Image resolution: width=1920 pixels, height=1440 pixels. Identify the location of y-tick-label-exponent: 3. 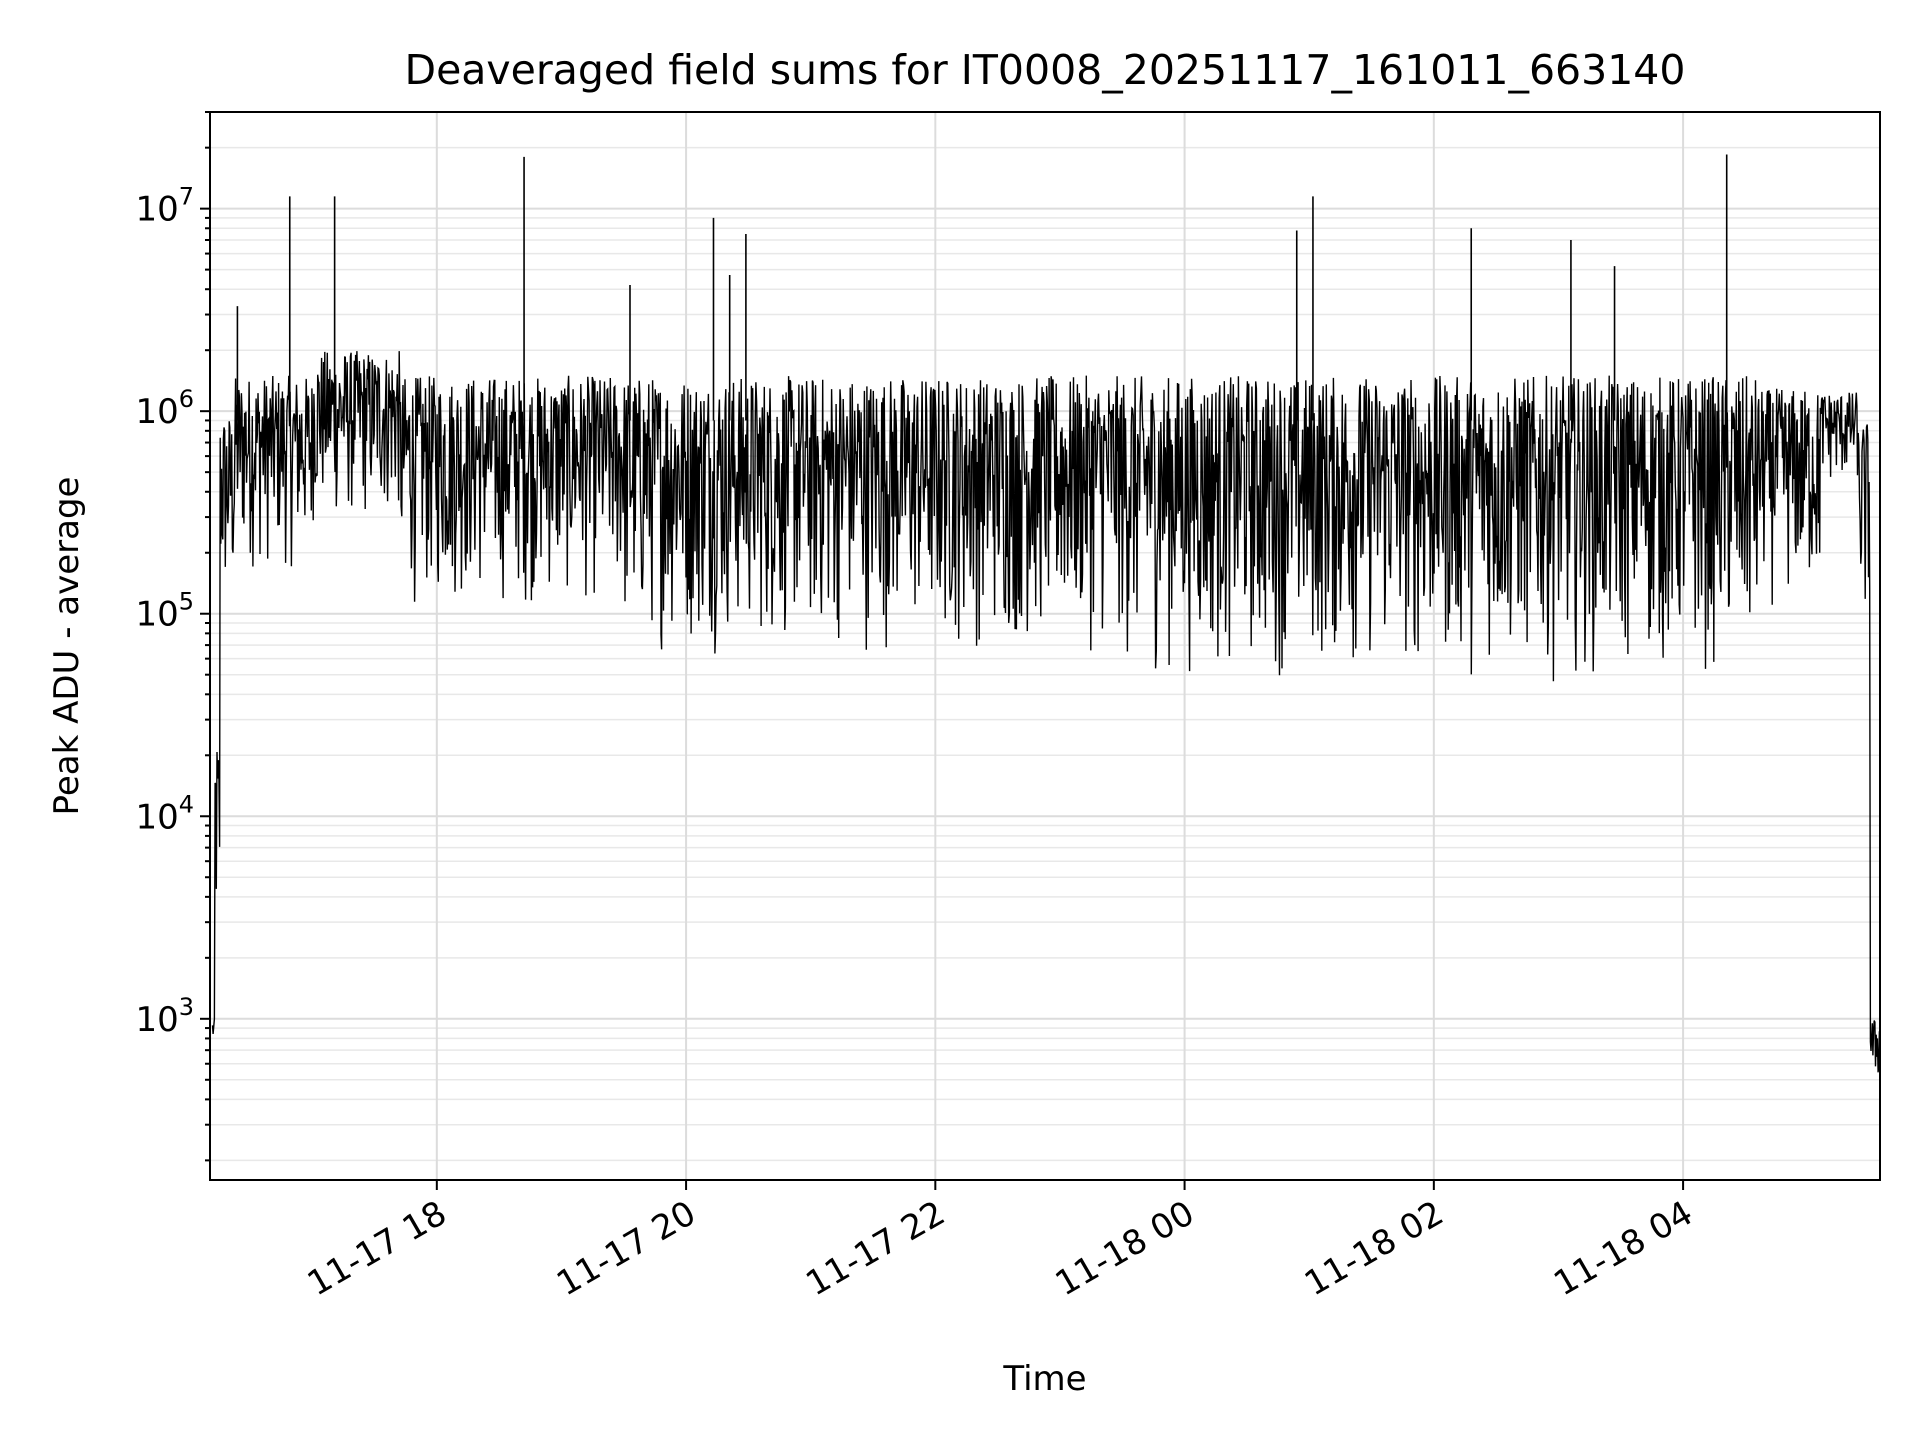
(186, 1007).